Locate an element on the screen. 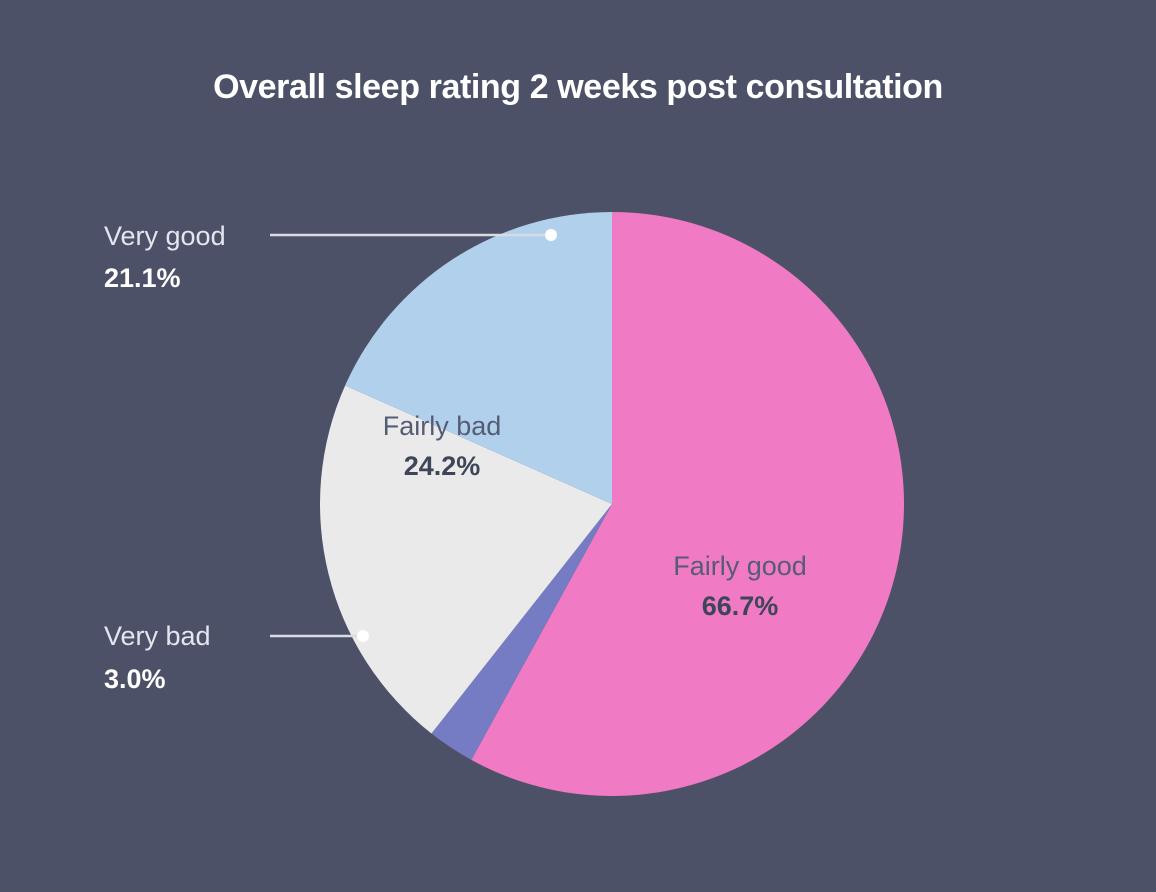  very-good-label-name: Very good is located at coordinates (165, 236).